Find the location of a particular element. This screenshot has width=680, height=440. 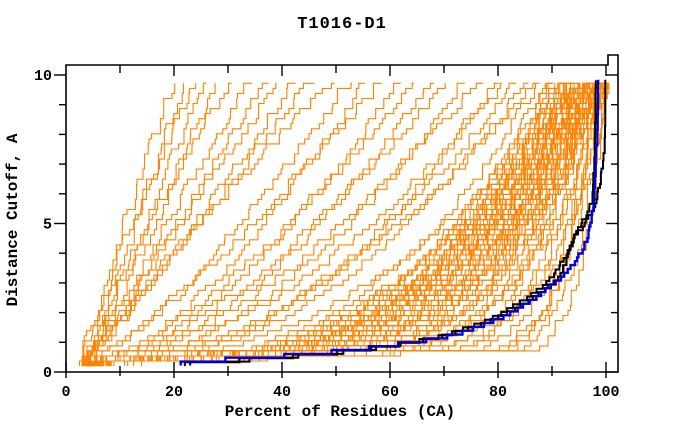

y-tick-label: 5 is located at coordinates (47, 225).